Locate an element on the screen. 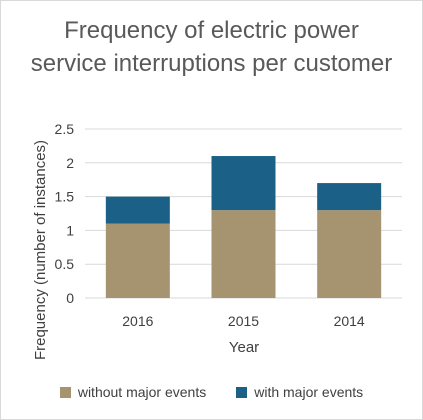  y-tick-label: 0.5 is located at coordinates (65, 264).